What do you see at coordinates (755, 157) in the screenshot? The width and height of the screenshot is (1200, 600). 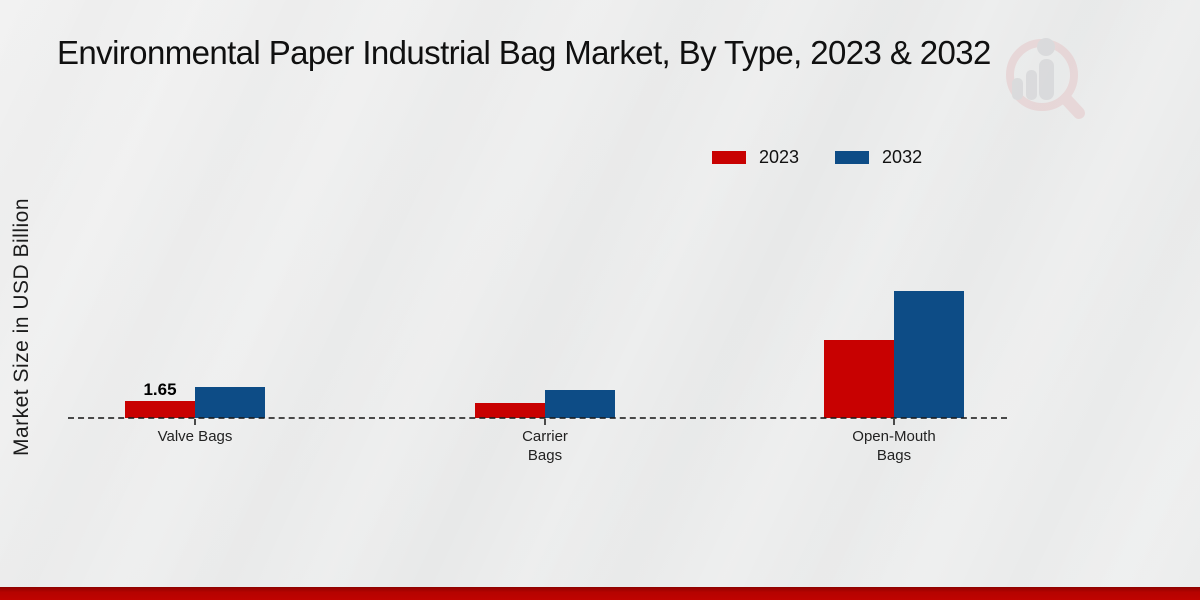 I see `legend-item-2023: 2023` at bounding box center [755, 157].